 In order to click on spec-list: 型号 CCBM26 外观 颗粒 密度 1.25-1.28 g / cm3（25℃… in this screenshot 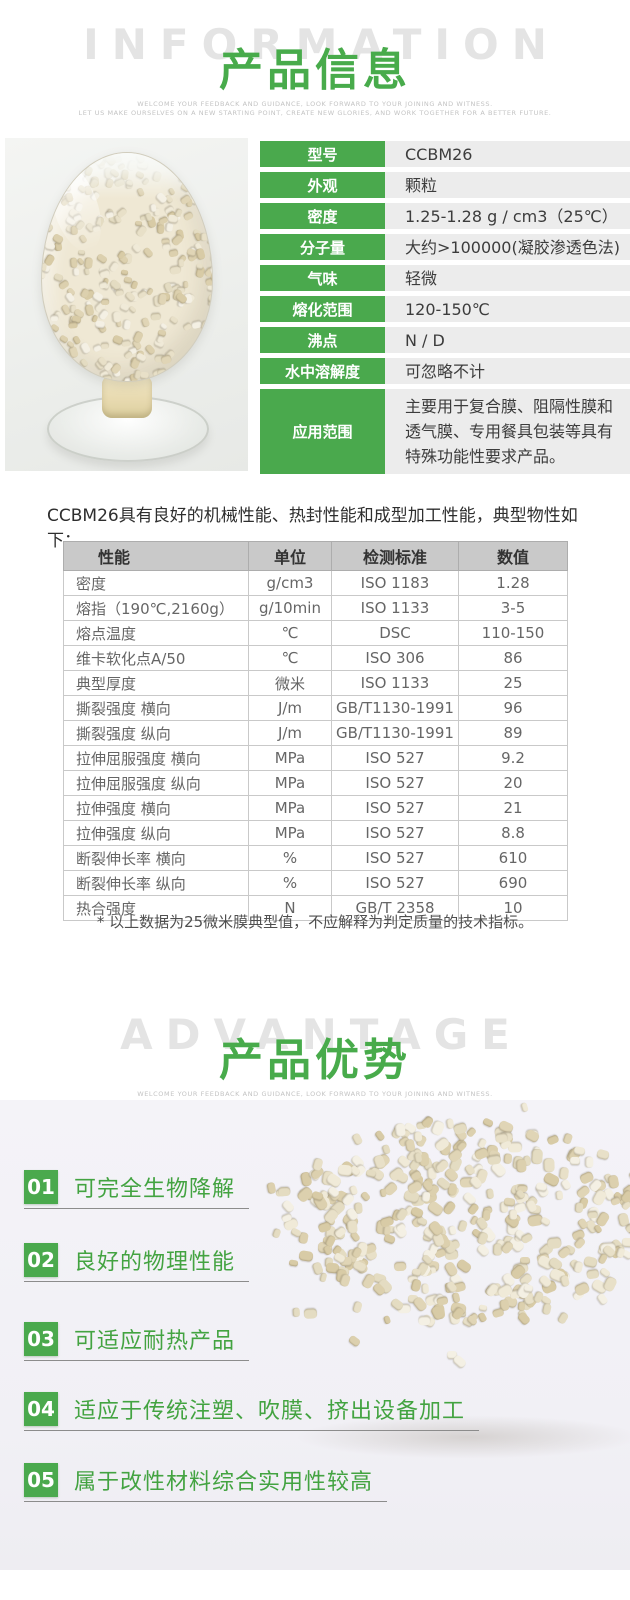, I will do `click(445, 307)`.